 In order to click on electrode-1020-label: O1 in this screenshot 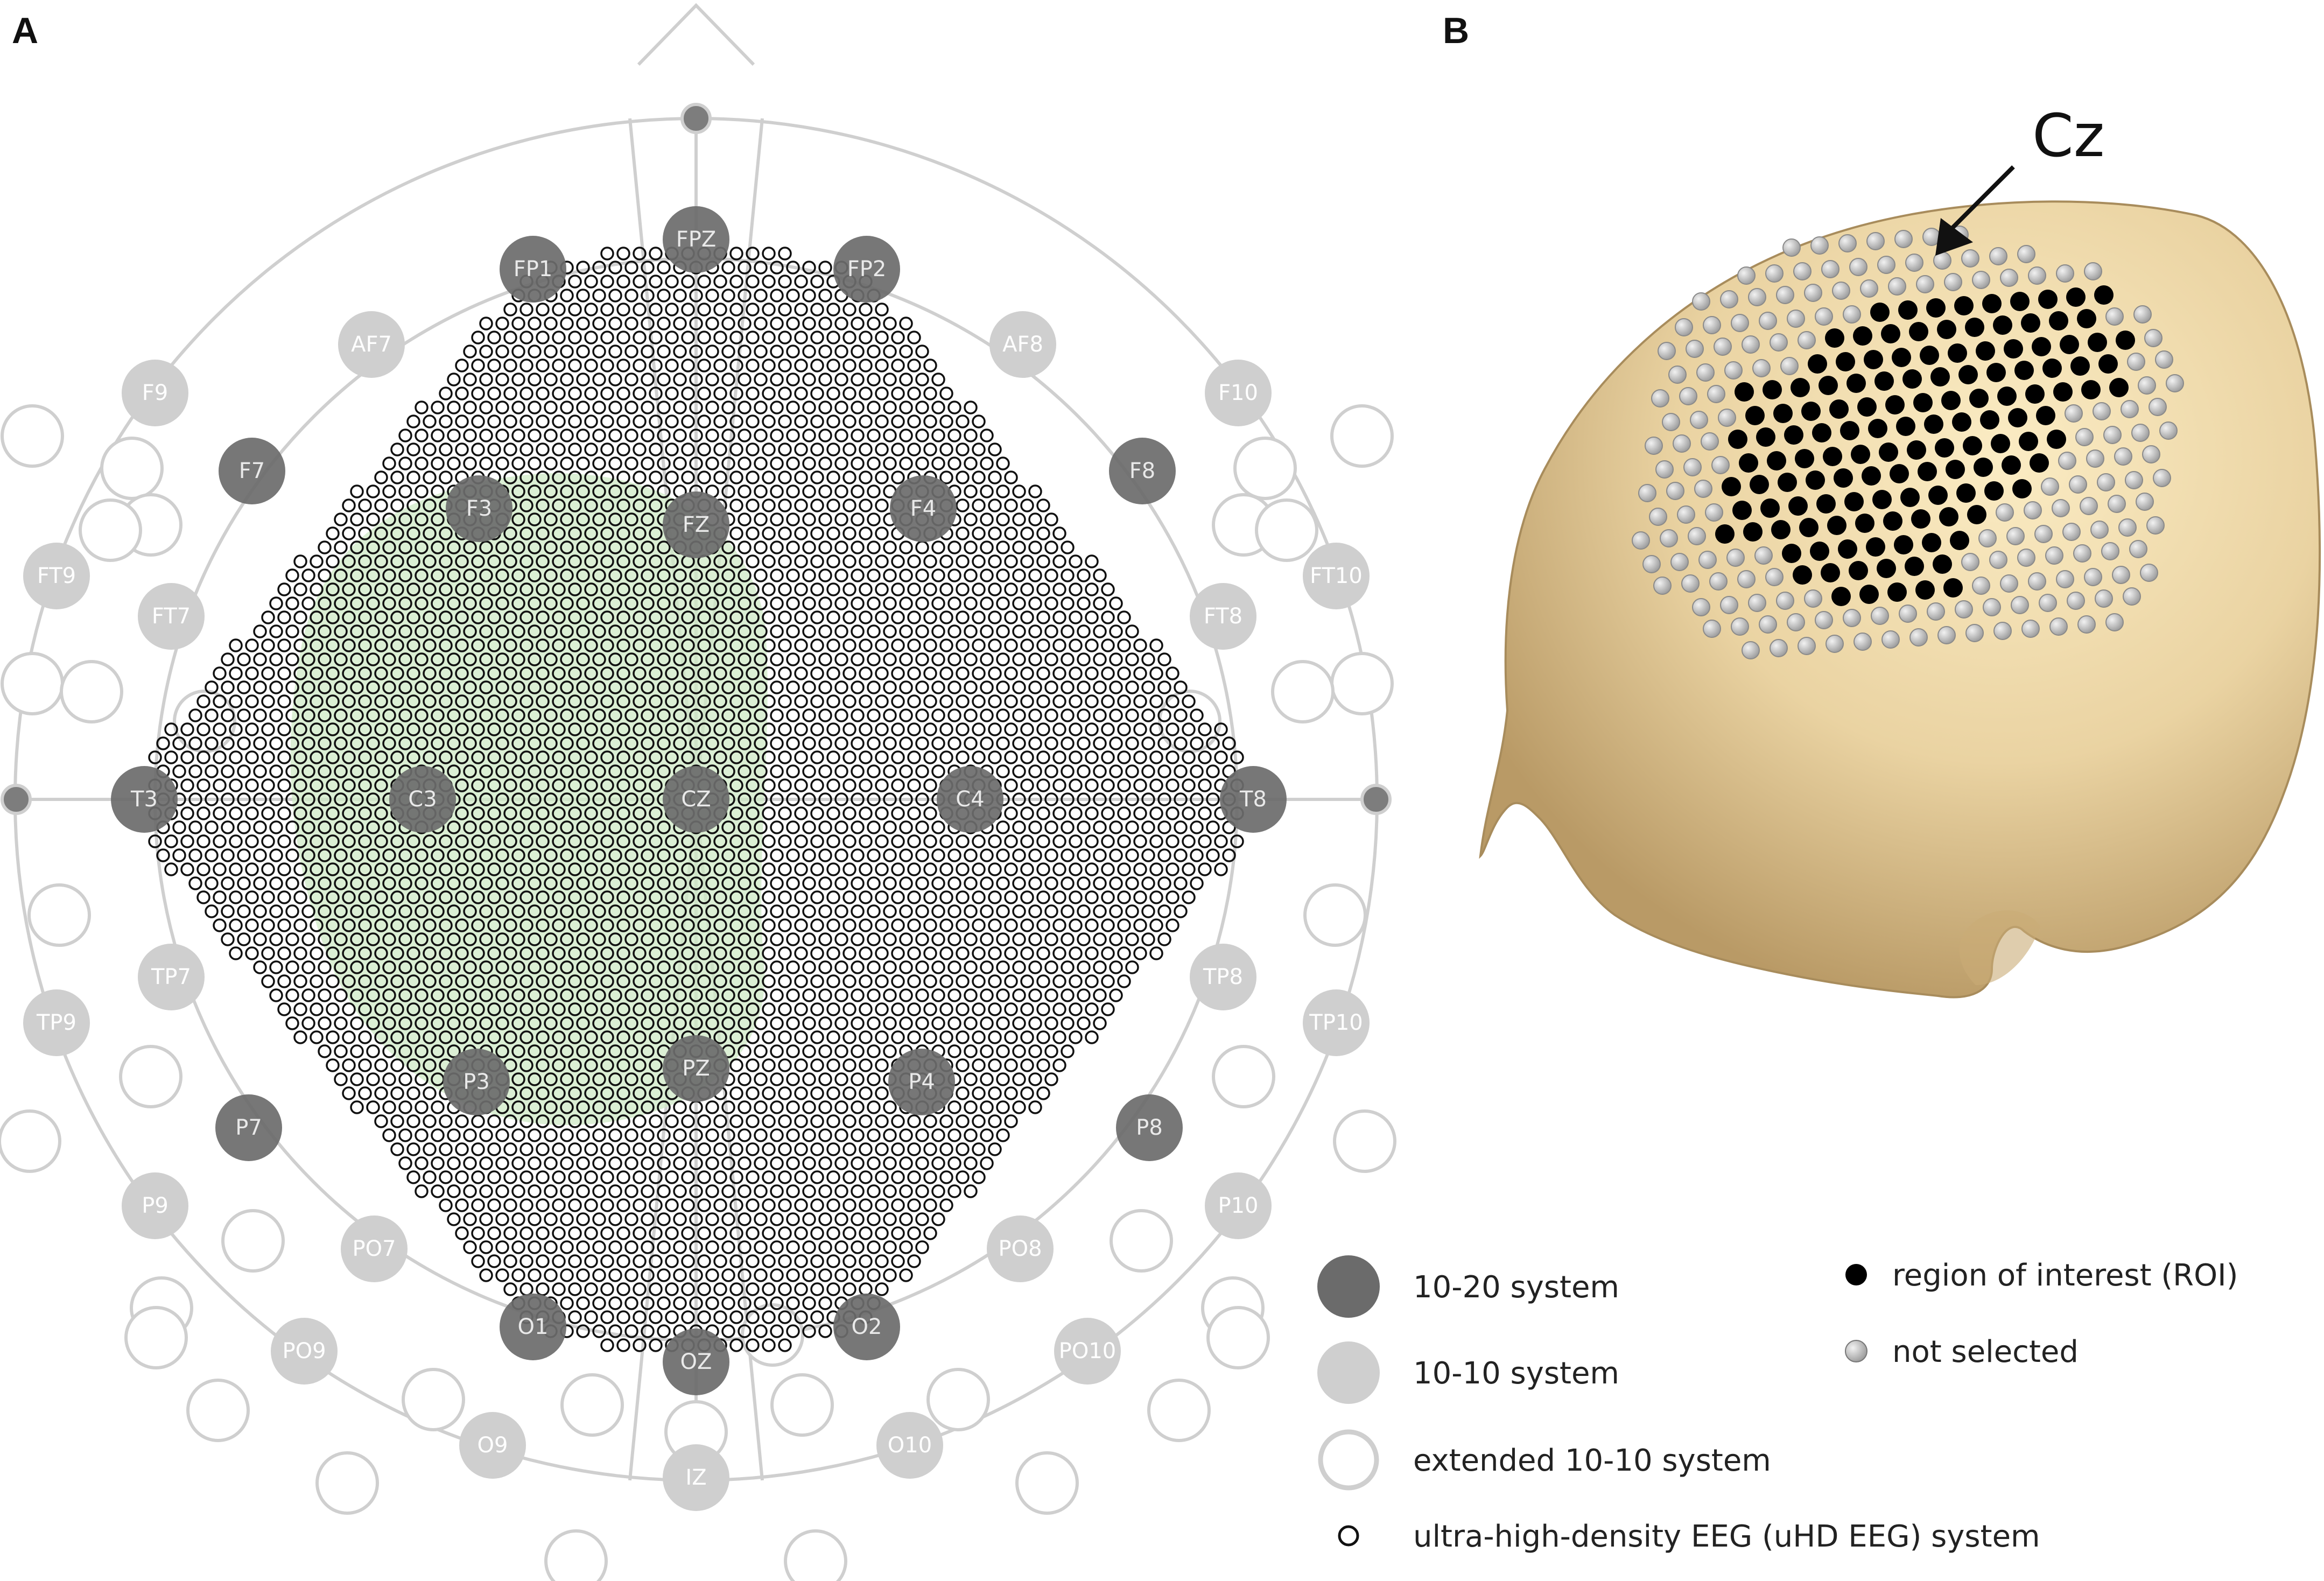, I will do `click(533, 1327)`.